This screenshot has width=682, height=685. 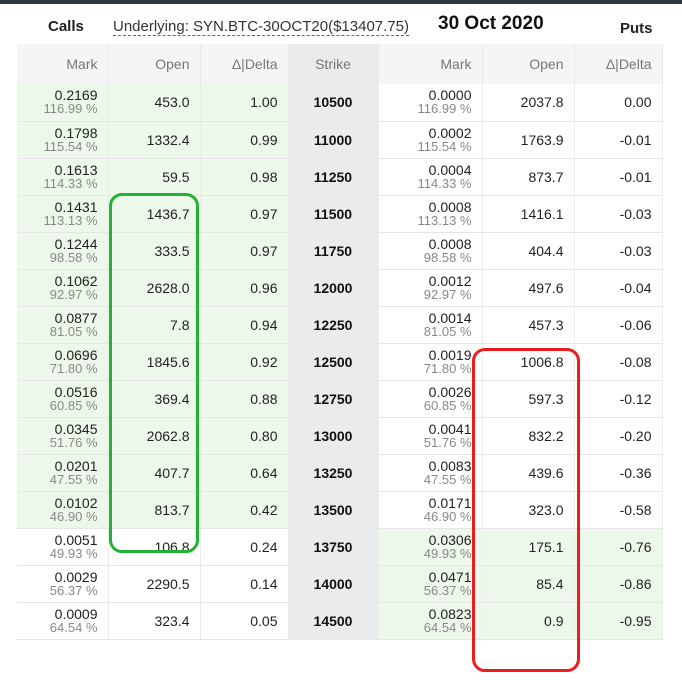 What do you see at coordinates (63, 584) in the screenshot?
I see `call-mark-cell: 0.0029 56.37 %` at bounding box center [63, 584].